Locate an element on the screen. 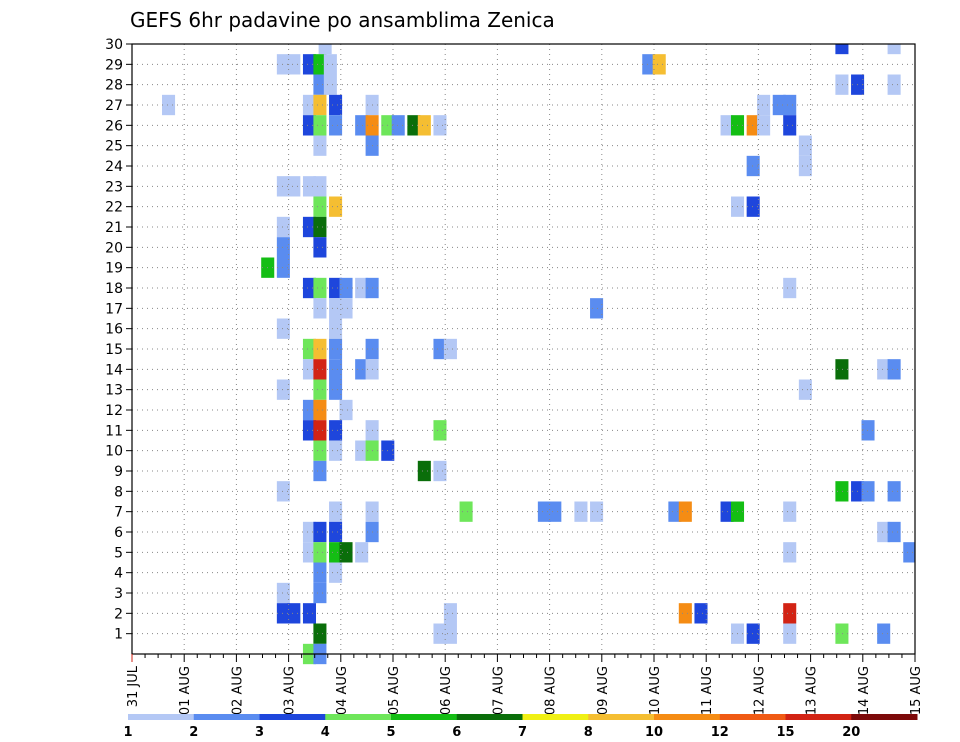 The image size is (960, 742). y-tick-label: 9 is located at coordinates (118, 472).